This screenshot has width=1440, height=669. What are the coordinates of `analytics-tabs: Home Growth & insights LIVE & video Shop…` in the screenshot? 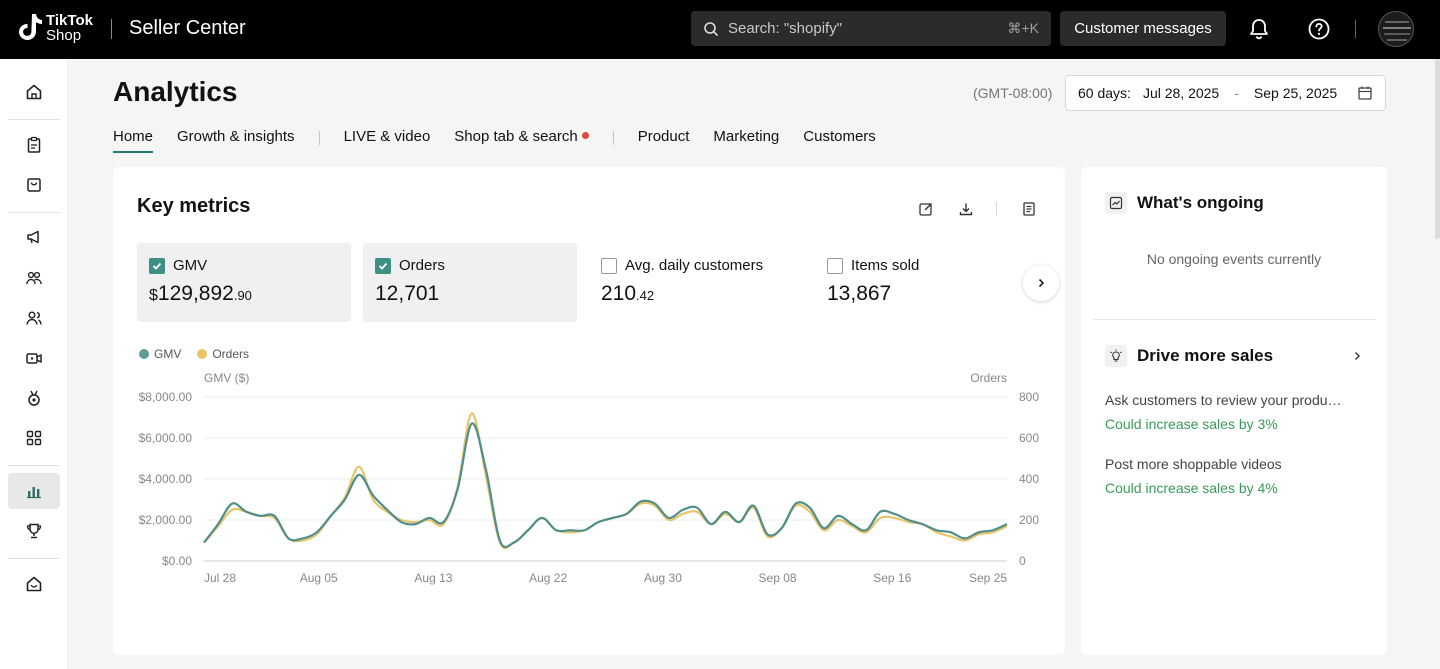 It's located at (506, 142).